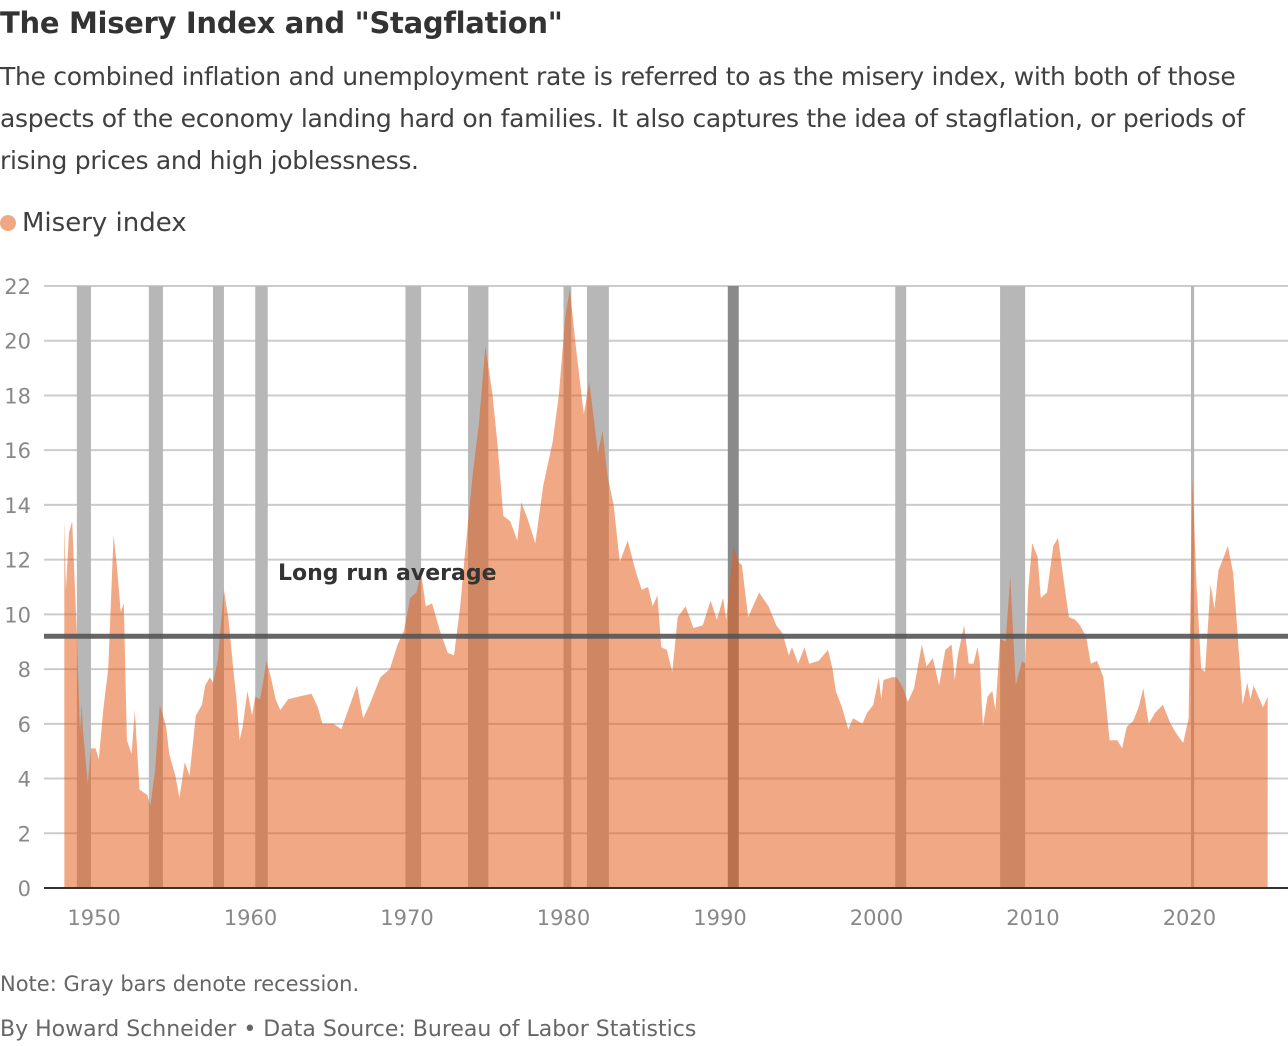 The width and height of the screenshot is (1288, 1046). I want to click on y-tick-label: 2, so click(24, 834).